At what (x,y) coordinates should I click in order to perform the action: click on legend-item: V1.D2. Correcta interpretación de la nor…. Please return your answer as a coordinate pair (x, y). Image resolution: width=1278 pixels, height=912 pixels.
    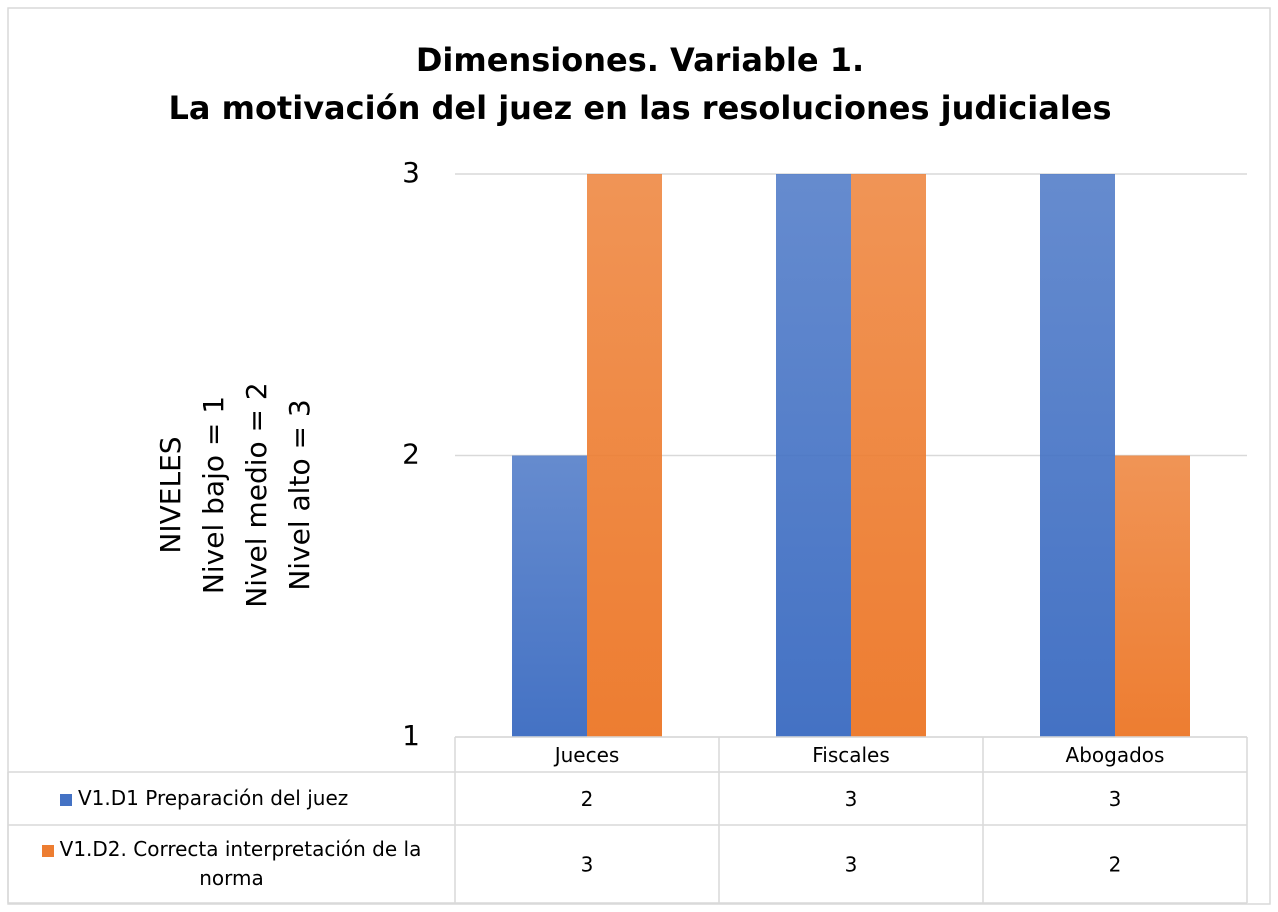
    Looking at the image, I should click on (231, 864).